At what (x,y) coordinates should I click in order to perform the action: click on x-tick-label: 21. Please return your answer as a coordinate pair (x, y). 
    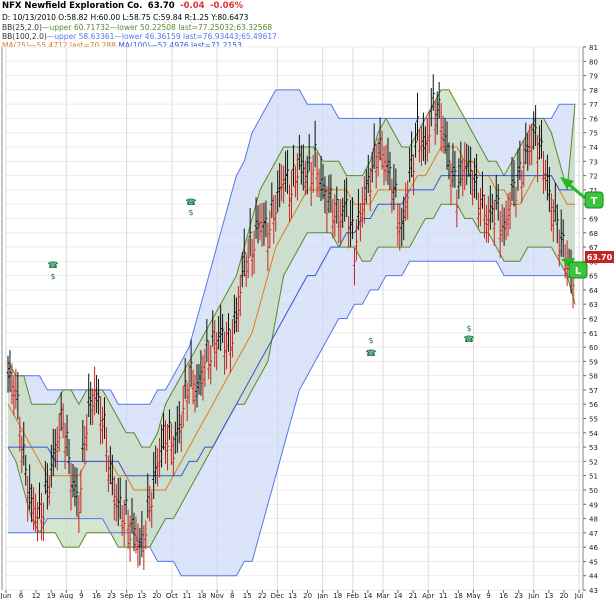
    Looking at the image, I should click on (413, 595).